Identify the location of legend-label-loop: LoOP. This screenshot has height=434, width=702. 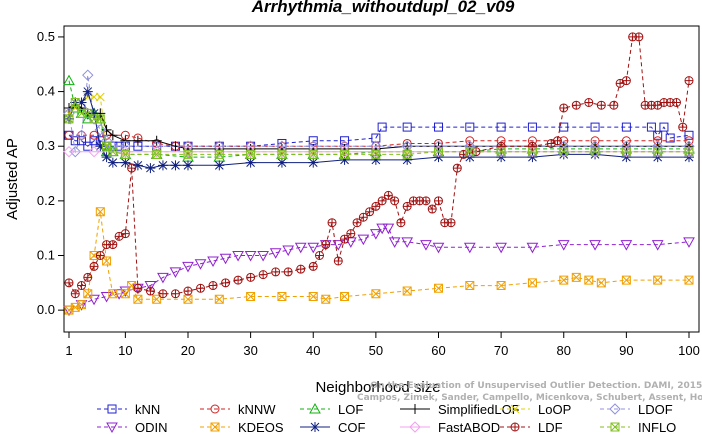
(554, 409).